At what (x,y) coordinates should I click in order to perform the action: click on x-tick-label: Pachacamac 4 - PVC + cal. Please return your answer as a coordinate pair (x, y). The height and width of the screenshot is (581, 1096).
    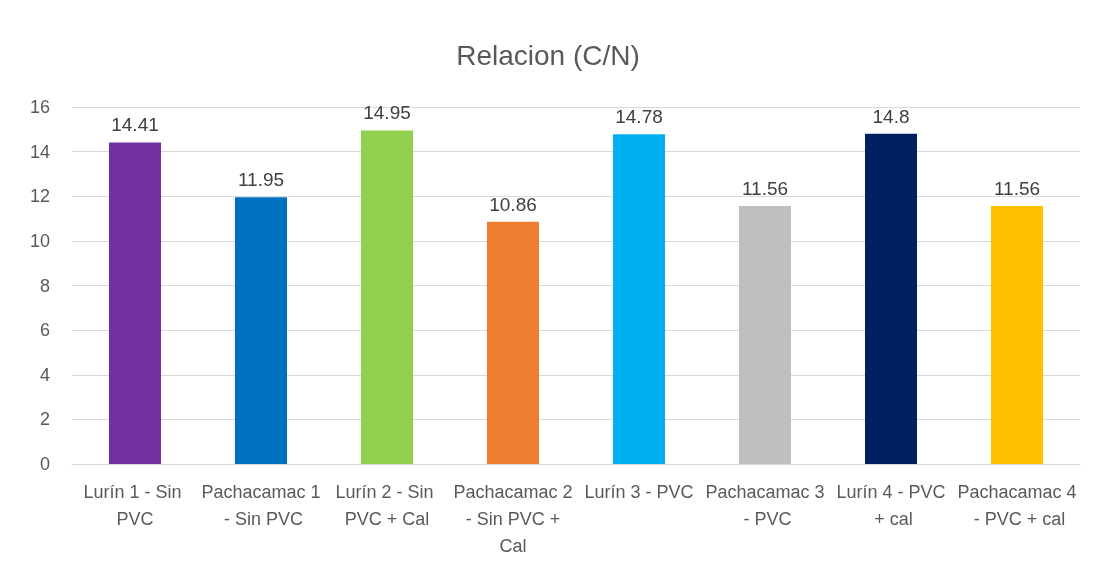
    Looking at the image, I should click on (1017, 505).